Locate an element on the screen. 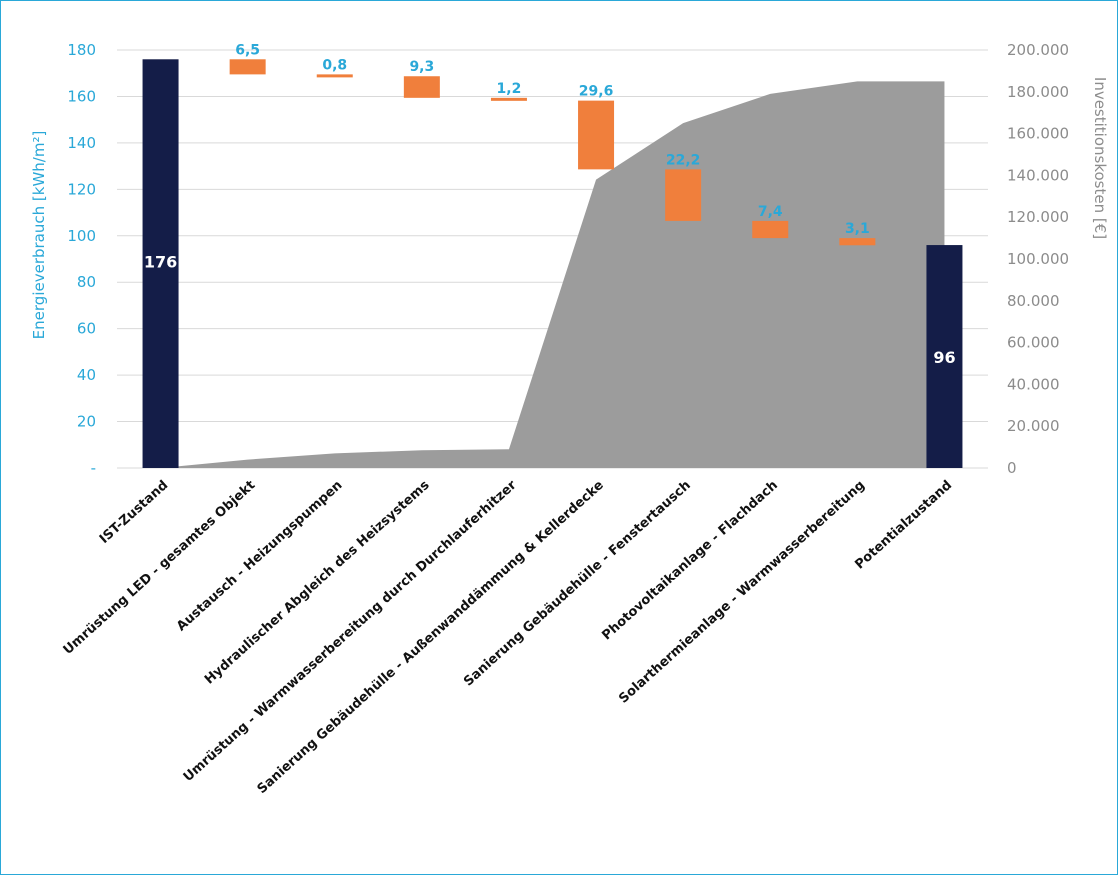 This screenshot has width=1120, height=877. y-right-tick-label: 200.000 is located at coordinates (1038, 50).